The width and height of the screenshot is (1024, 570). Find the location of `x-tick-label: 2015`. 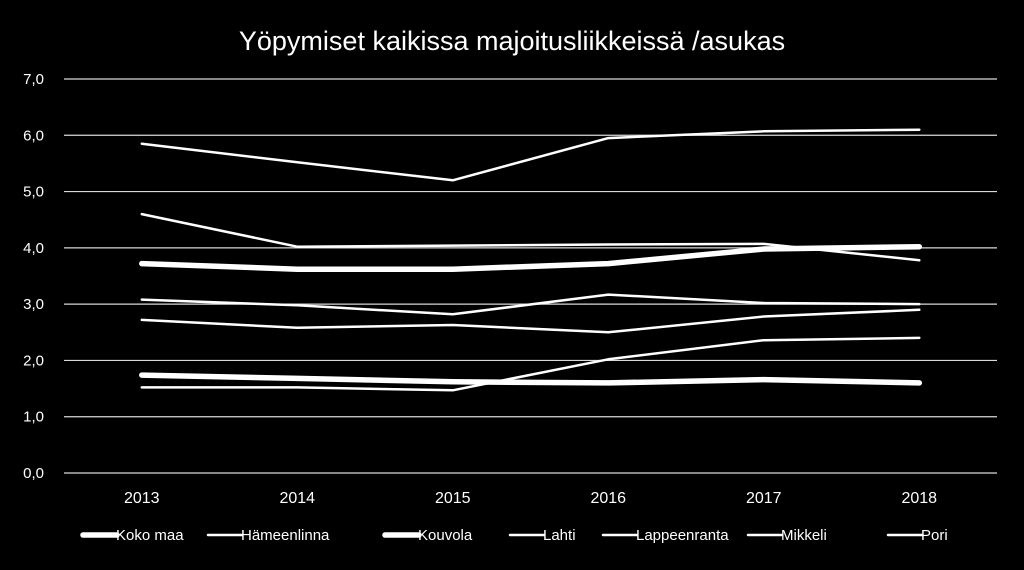

x-tick-label: 2015 is located at coordinates (453, 498).